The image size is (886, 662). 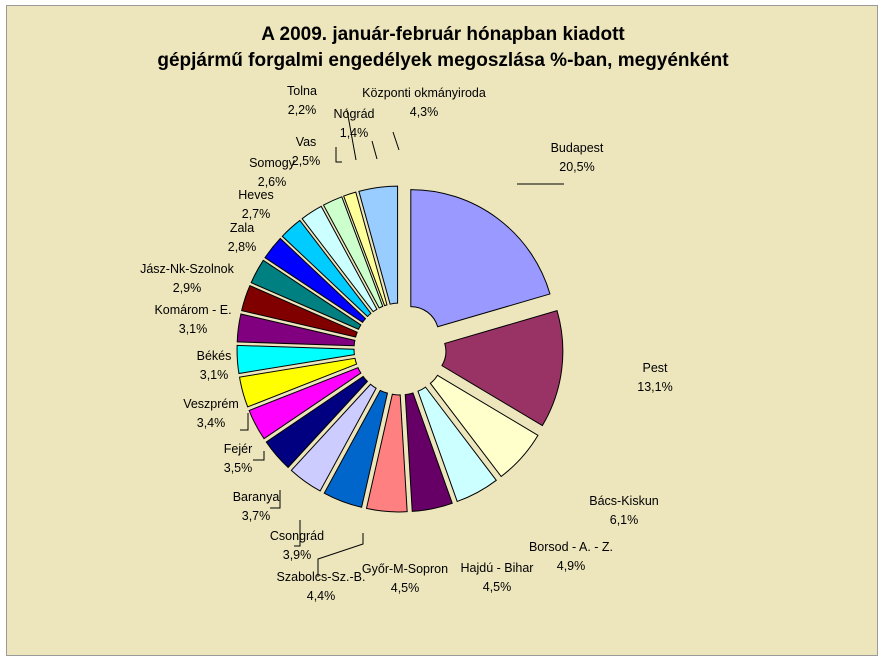 What do you see at coordinates (187, 288) in the screenshot?
I see `slice-value-j-sz-nk-szolnok: 2,9%` at bounding box center [187, 288].